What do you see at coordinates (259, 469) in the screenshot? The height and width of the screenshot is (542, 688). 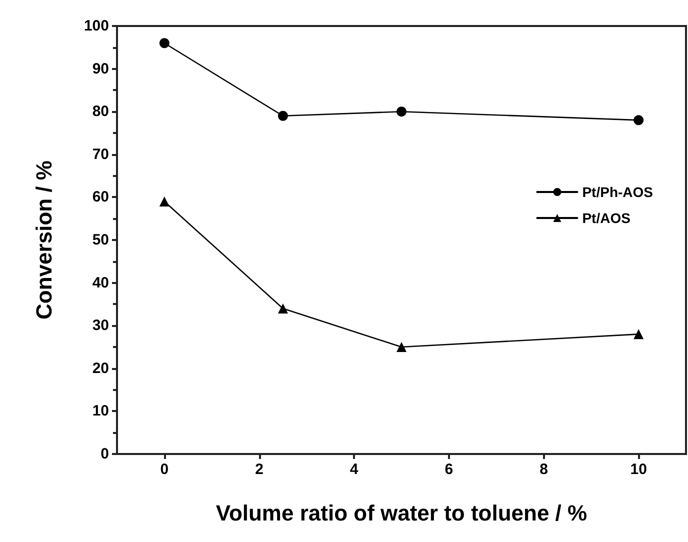 I see `x-tick-label: 2` at bounding box center [259, 469].